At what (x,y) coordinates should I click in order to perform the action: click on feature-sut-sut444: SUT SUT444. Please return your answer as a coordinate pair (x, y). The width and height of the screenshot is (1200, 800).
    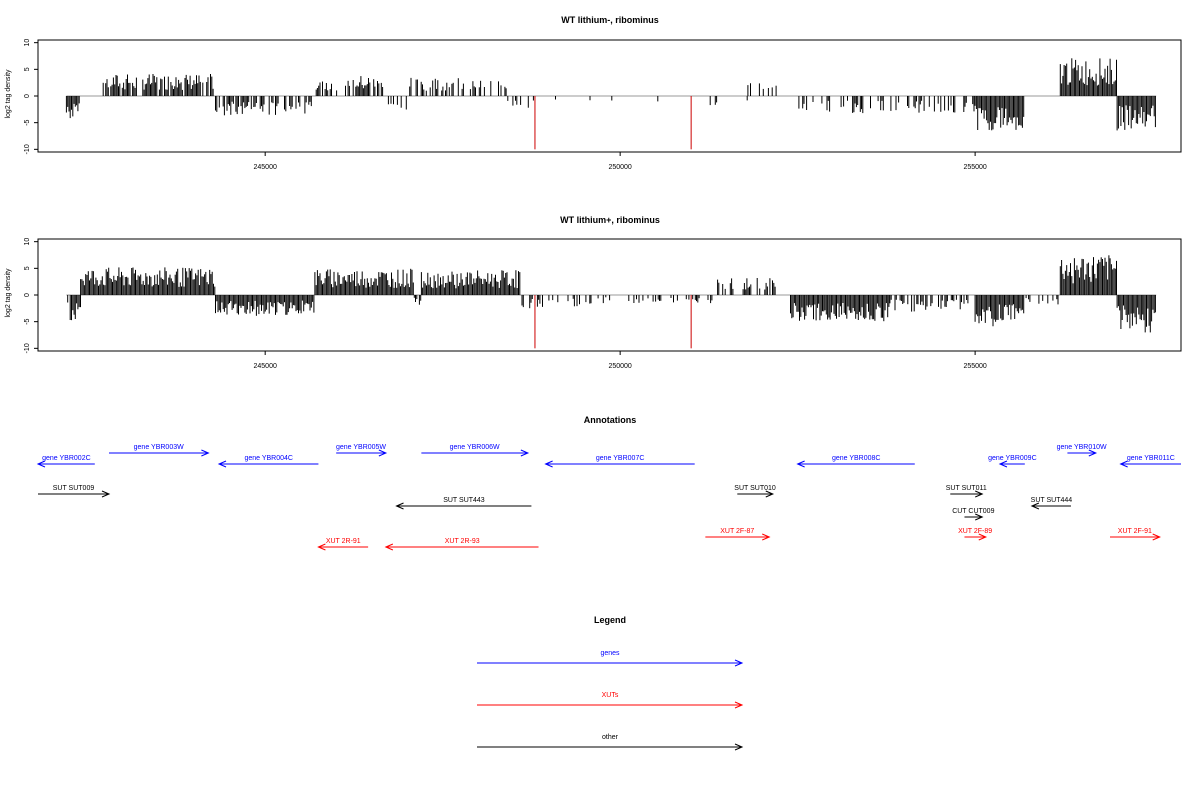
    Looking at the image, I should click on (1051, 503).